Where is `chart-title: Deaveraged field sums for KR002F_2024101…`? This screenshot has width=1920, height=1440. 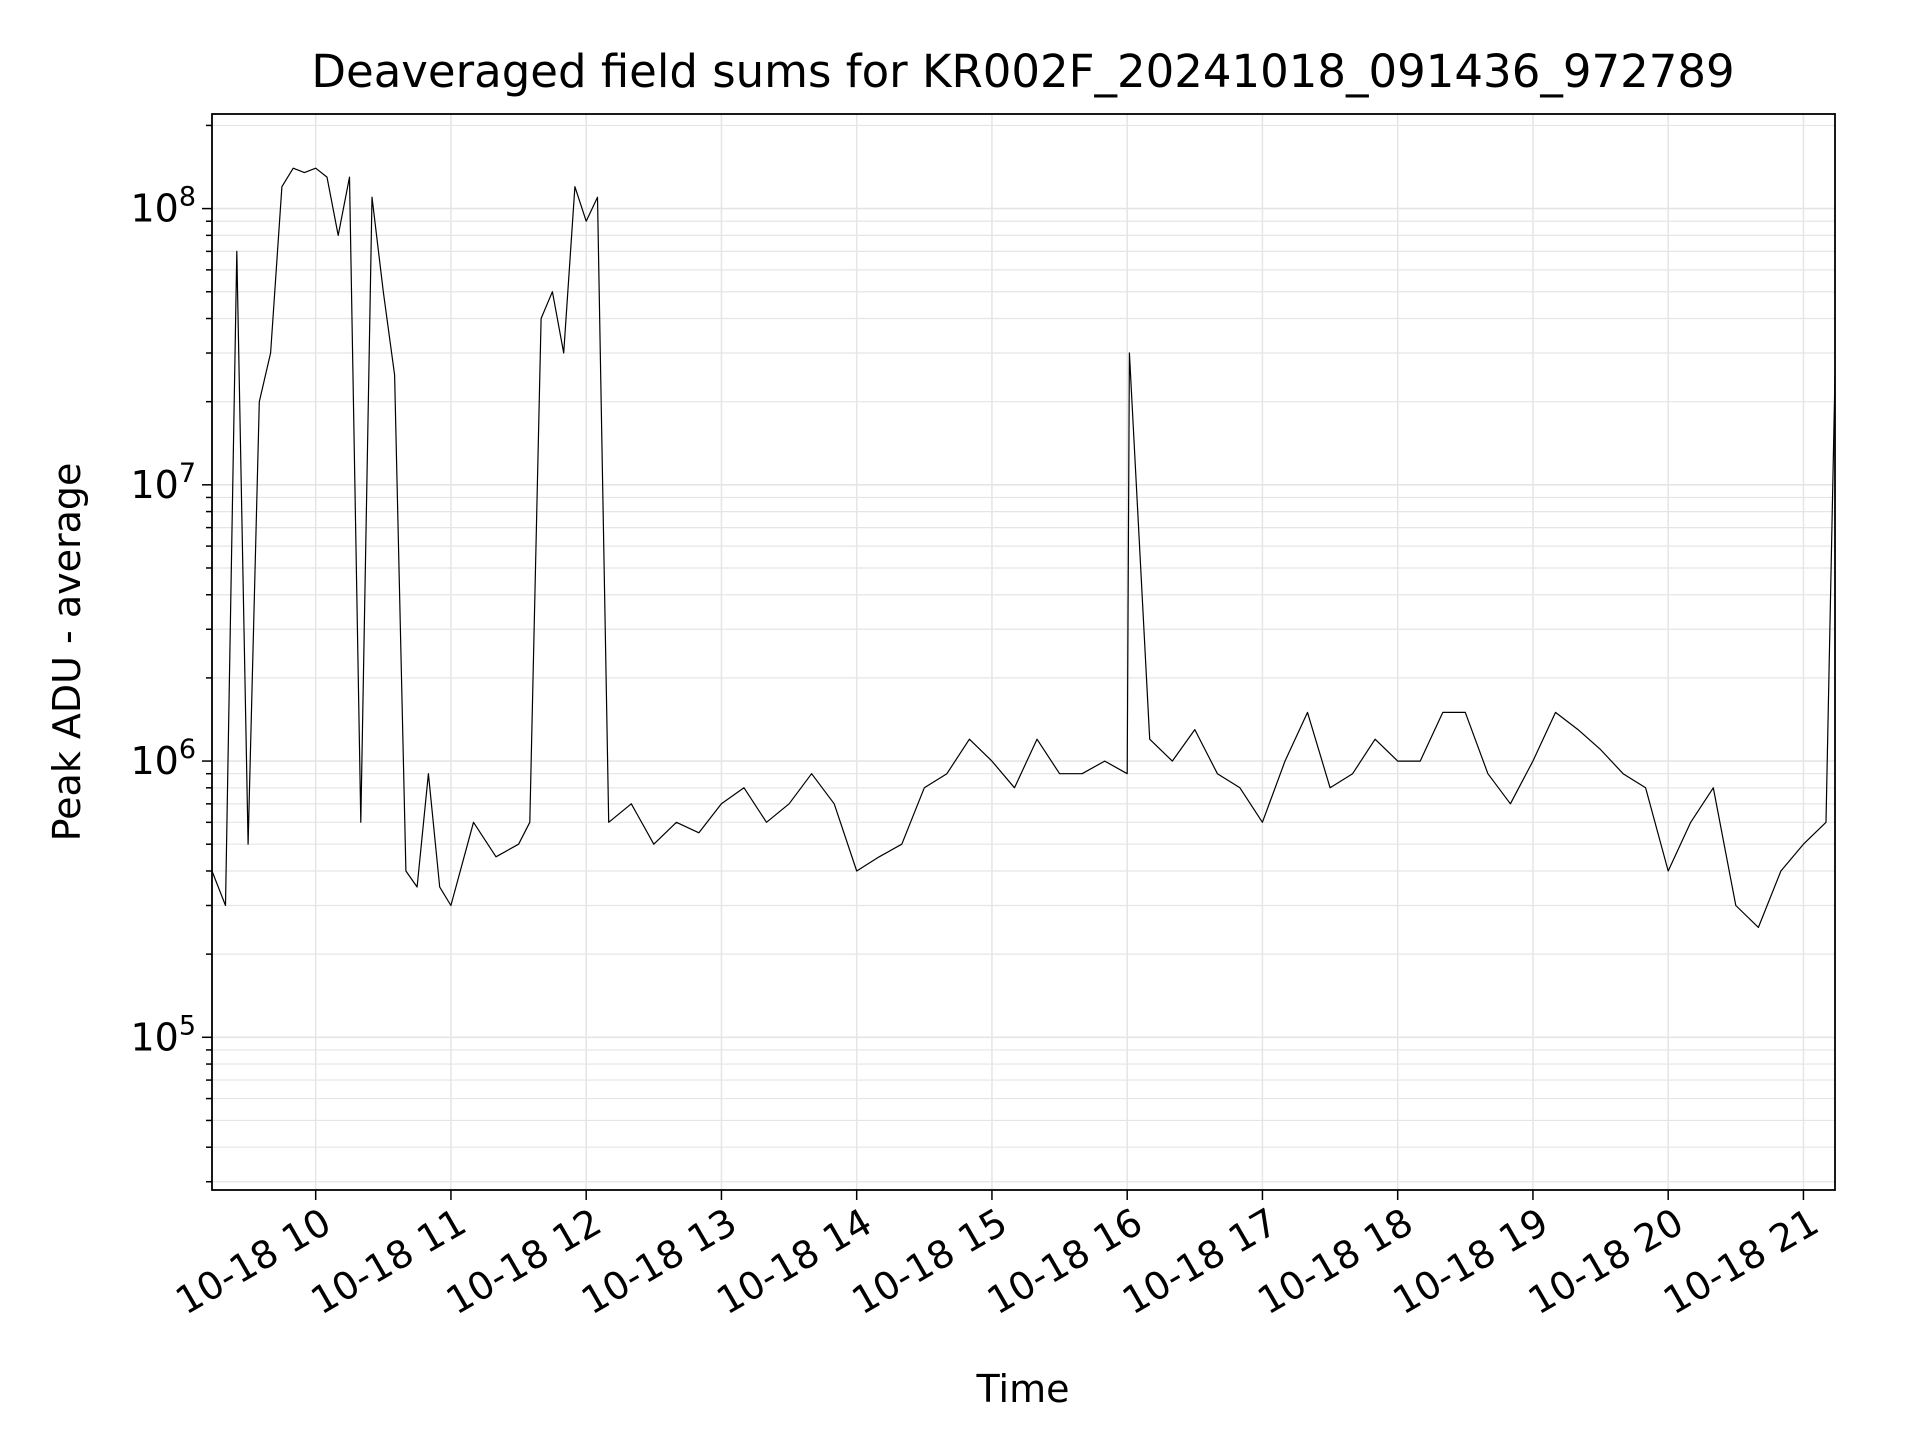 chart-title: Deaveraged field sums for KR002F_2024101… is located at coordinates (1022, 71).